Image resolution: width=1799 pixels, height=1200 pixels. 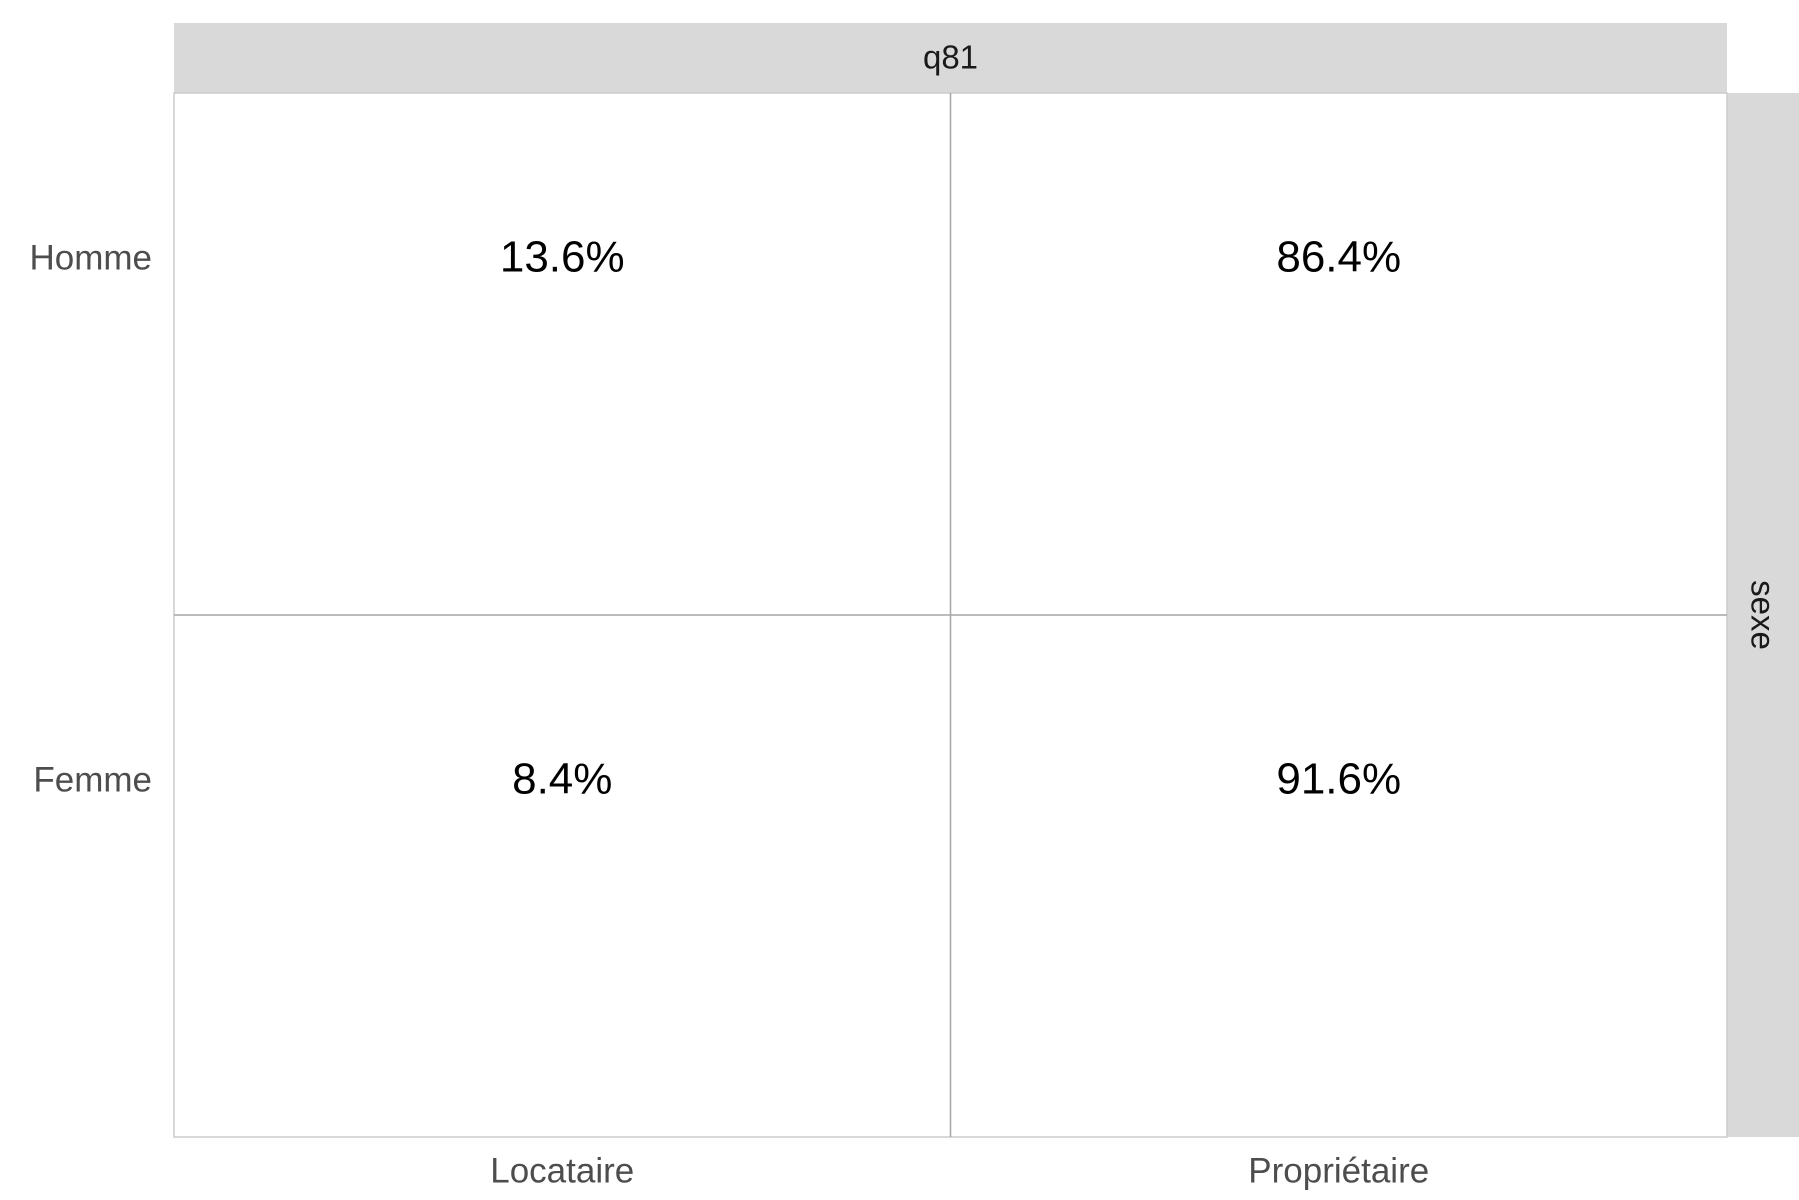 What do you see at coordinates (1338, 257) in the screenshot?
I see `cell-label: 86.4%` at bounding box center [1338, 257].